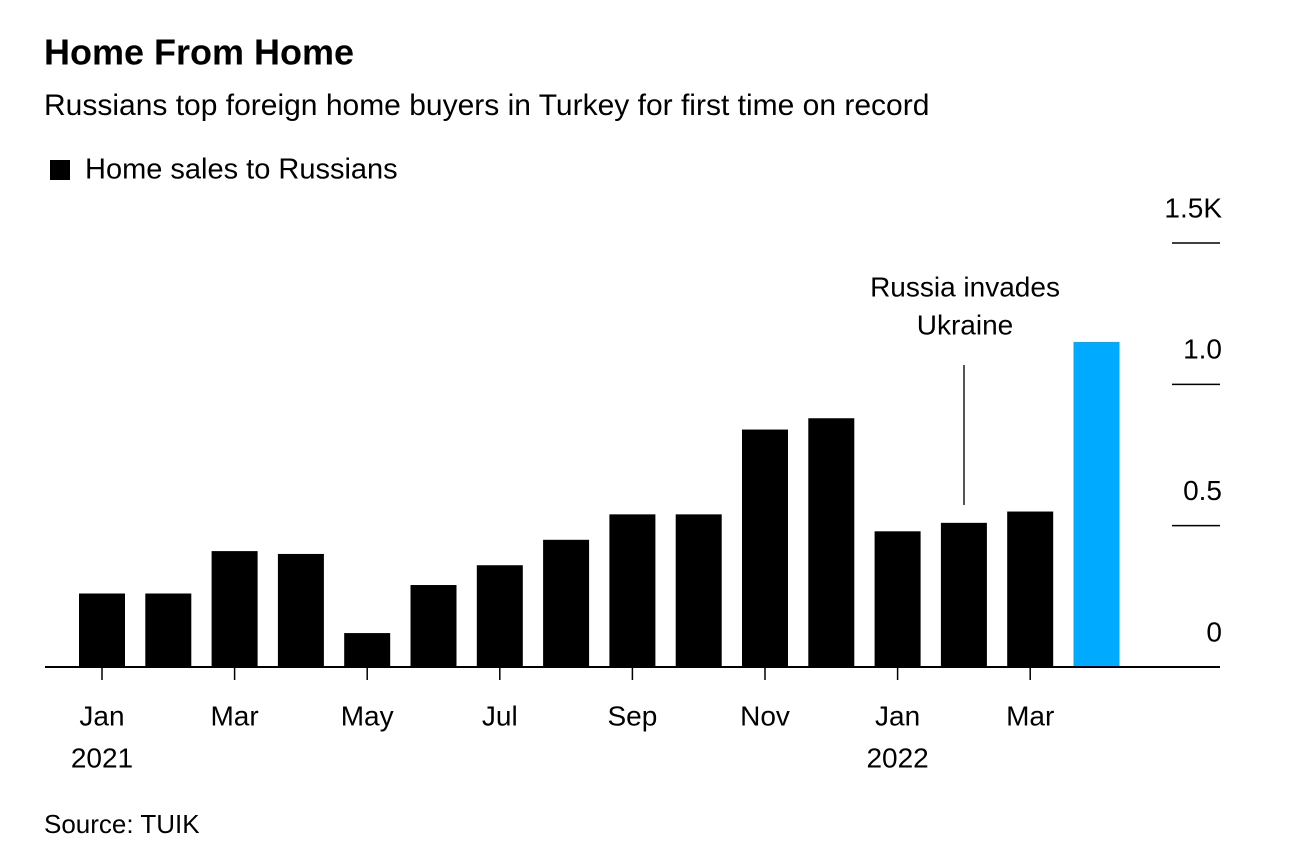  What do you see at coordinates (765, 715) in the screenshot?
I see `x-tick-label: Nov` at bounding box center [765, 715].